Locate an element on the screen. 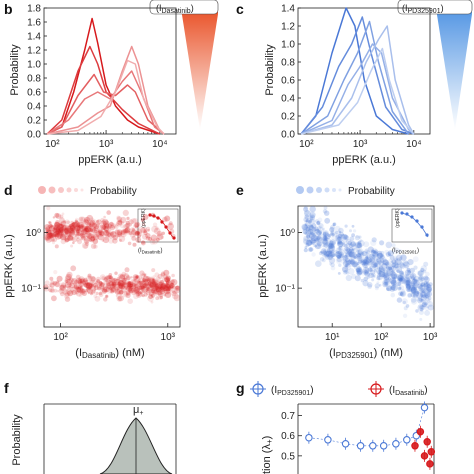 This screenshot has width=474, height=474. panel-c-frame is located at coordinates (364, 71).